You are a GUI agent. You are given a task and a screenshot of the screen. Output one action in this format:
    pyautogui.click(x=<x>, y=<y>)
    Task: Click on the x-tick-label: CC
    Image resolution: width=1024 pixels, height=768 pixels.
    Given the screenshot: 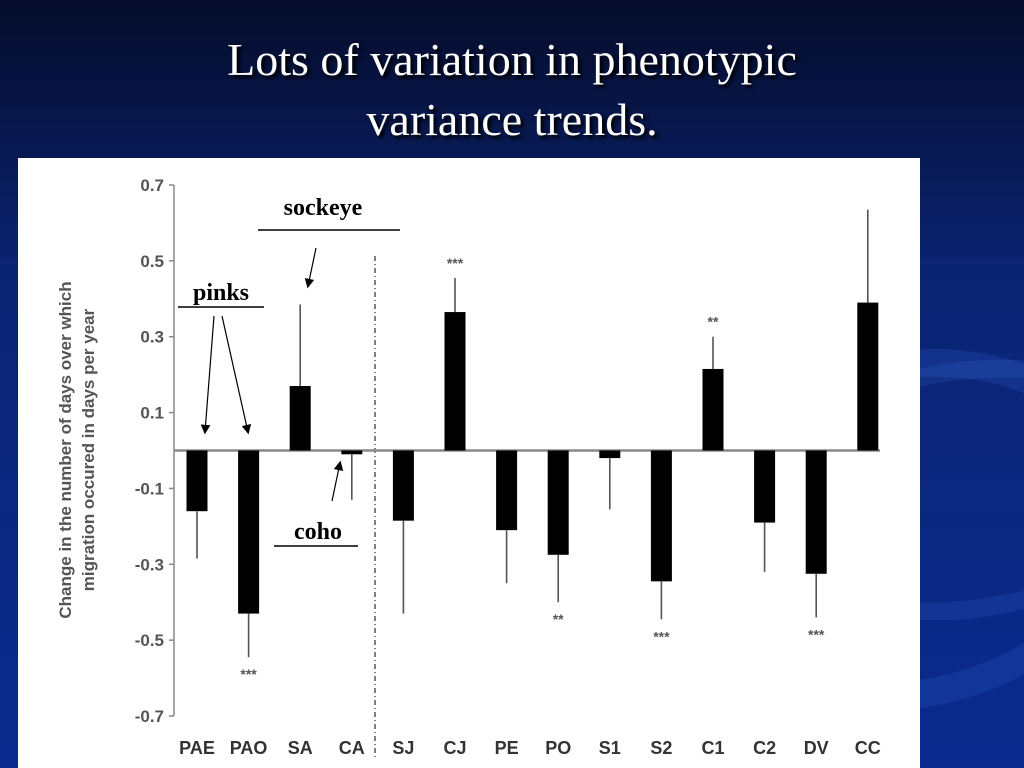 What is the action you would take?
    pyautogui.click(x=868, y=748)
    